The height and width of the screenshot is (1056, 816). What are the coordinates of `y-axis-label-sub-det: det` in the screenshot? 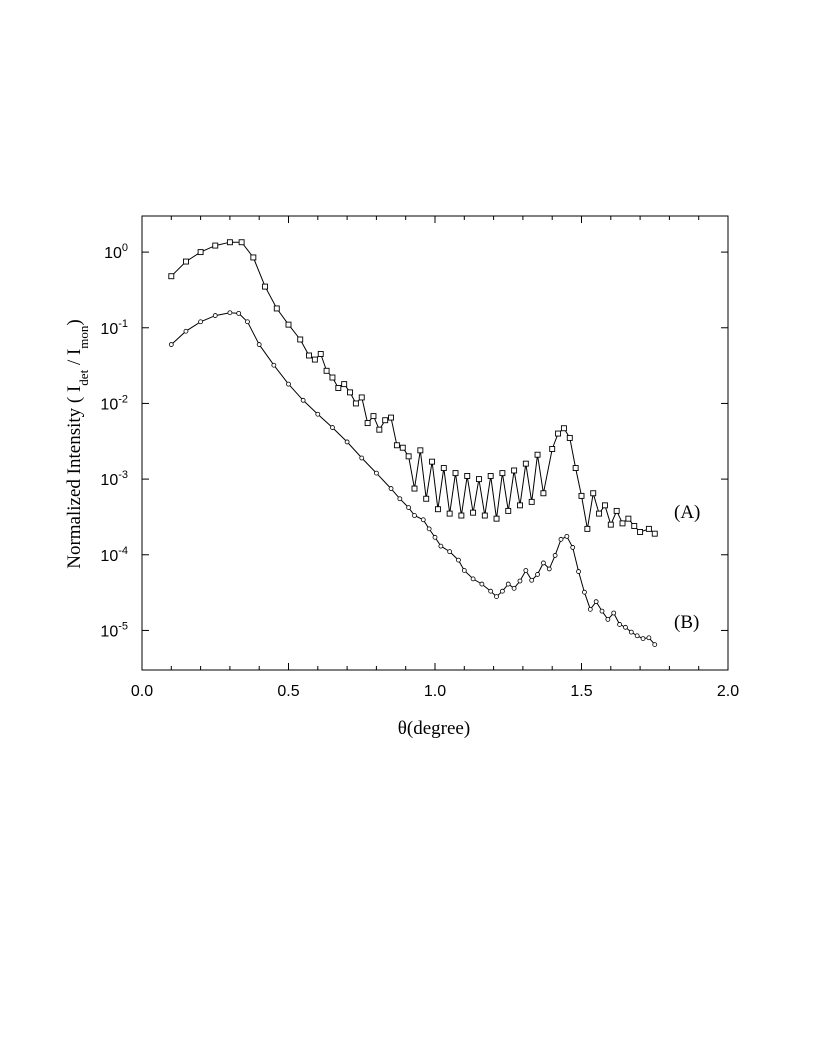 It's located at (83, 377).